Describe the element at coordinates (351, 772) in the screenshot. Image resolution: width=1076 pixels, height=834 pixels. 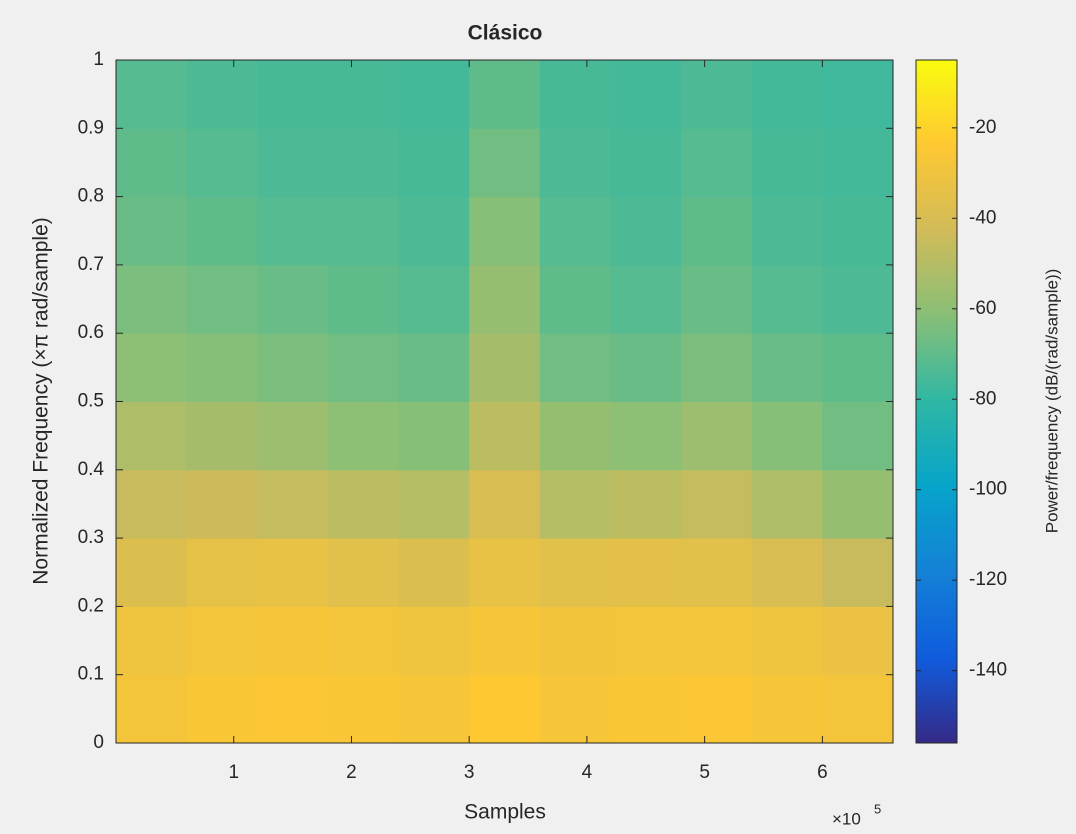
I see `x-tick-label: 2` at that location.